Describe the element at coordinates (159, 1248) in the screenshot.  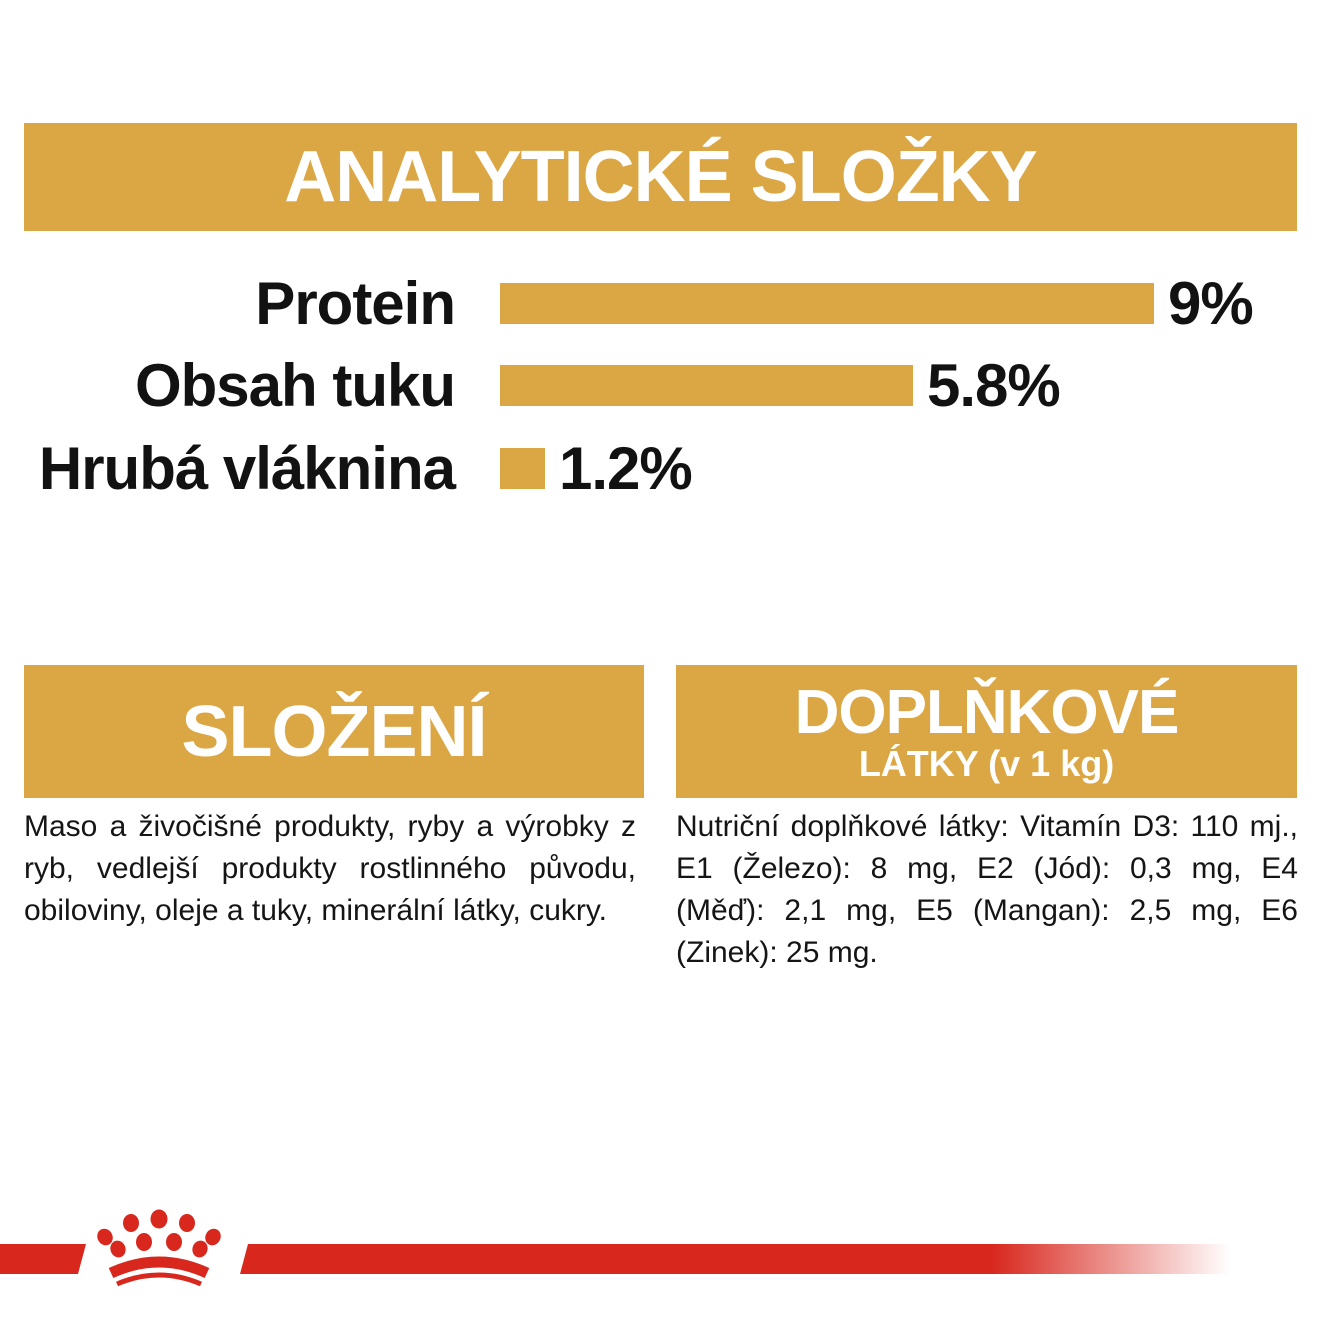
I see `royal-canin-crown-icon` at that location.